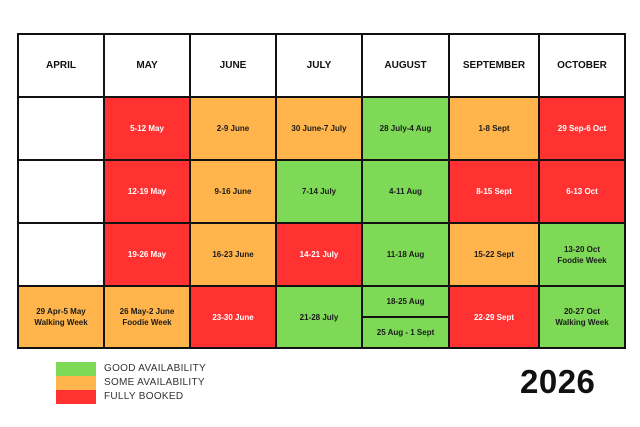  I want to click on date-range-label: 7-14 July, so click(319, 191).